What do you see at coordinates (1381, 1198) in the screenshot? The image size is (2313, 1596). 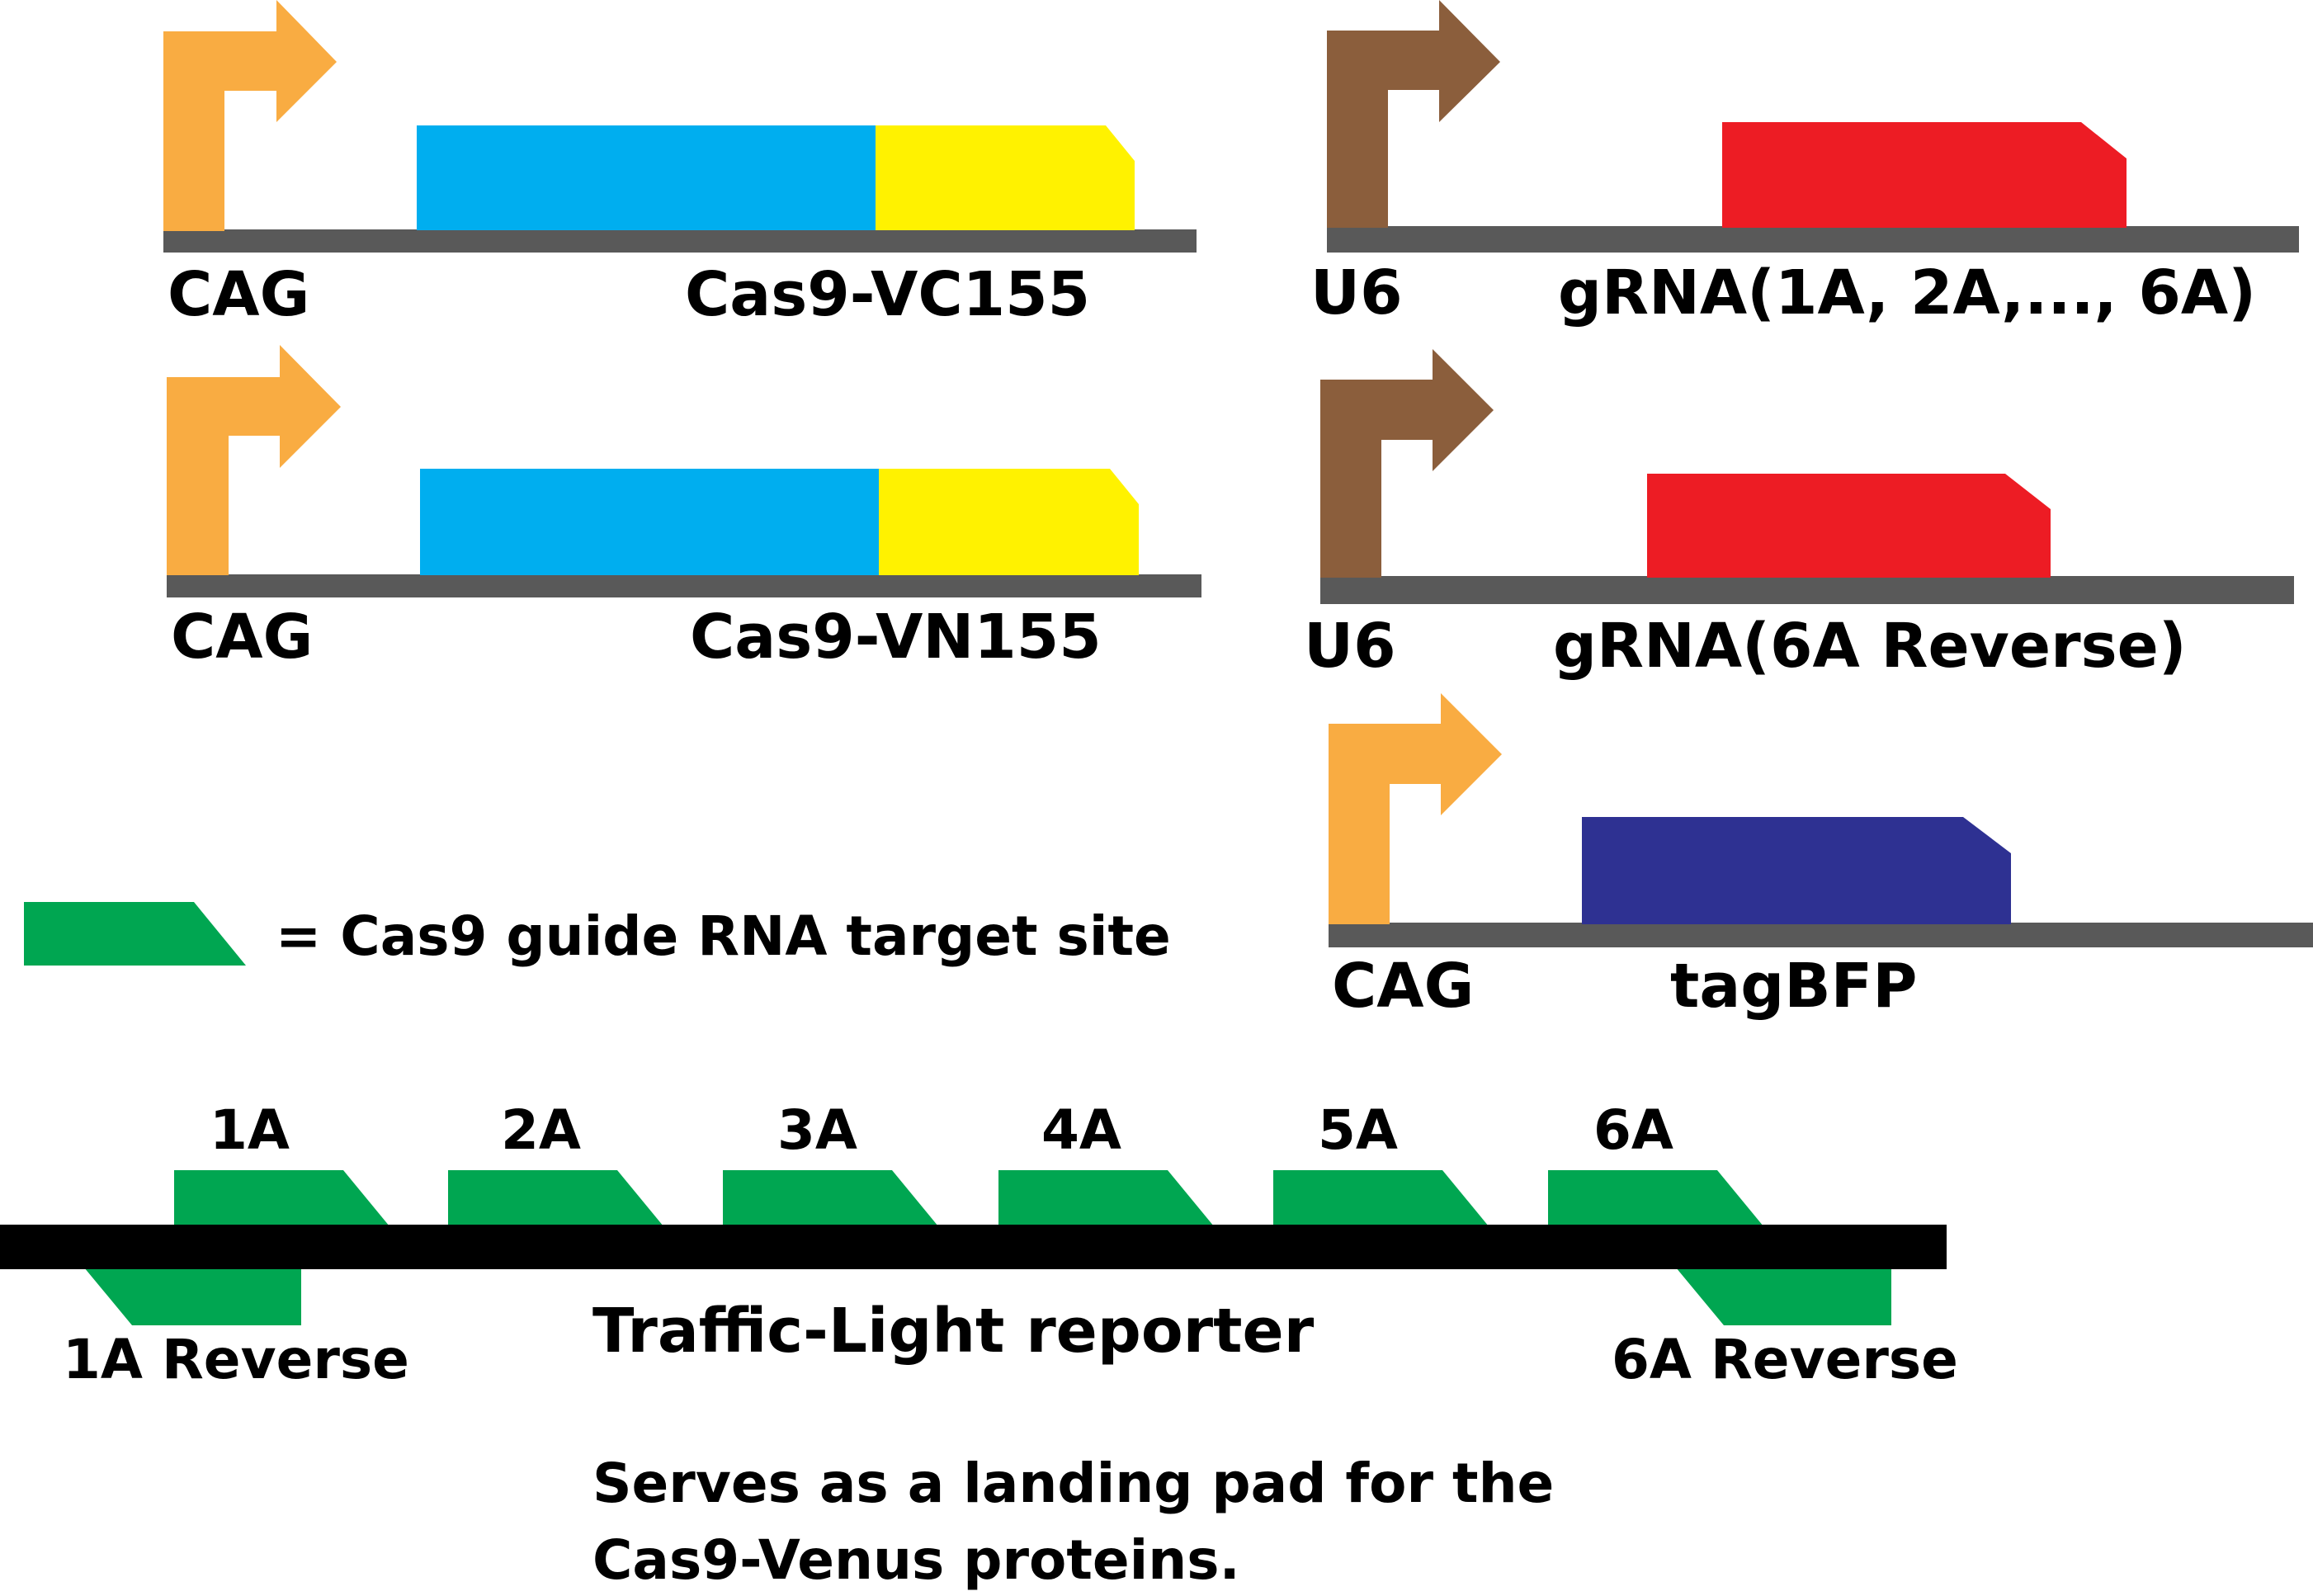 I see `target-site-5a` at bounding box center [1381, 1198].